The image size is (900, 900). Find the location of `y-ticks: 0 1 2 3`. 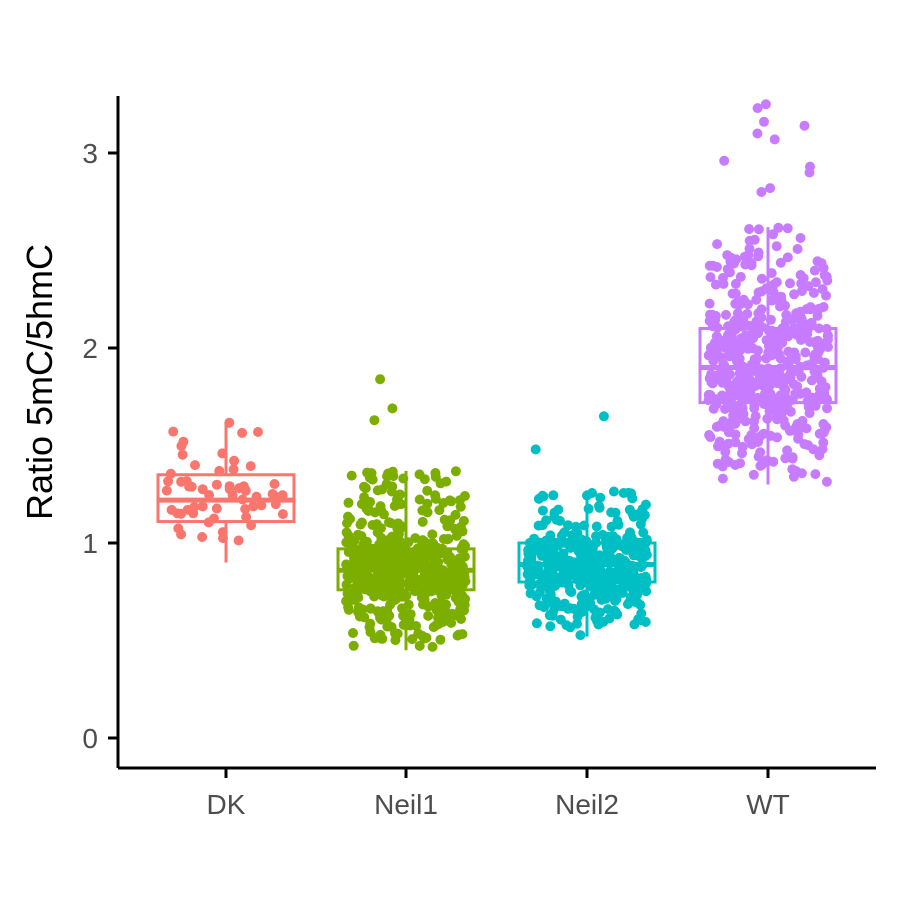

y-ticks: 0 1 2 3 is located at coordinates (100, 446).